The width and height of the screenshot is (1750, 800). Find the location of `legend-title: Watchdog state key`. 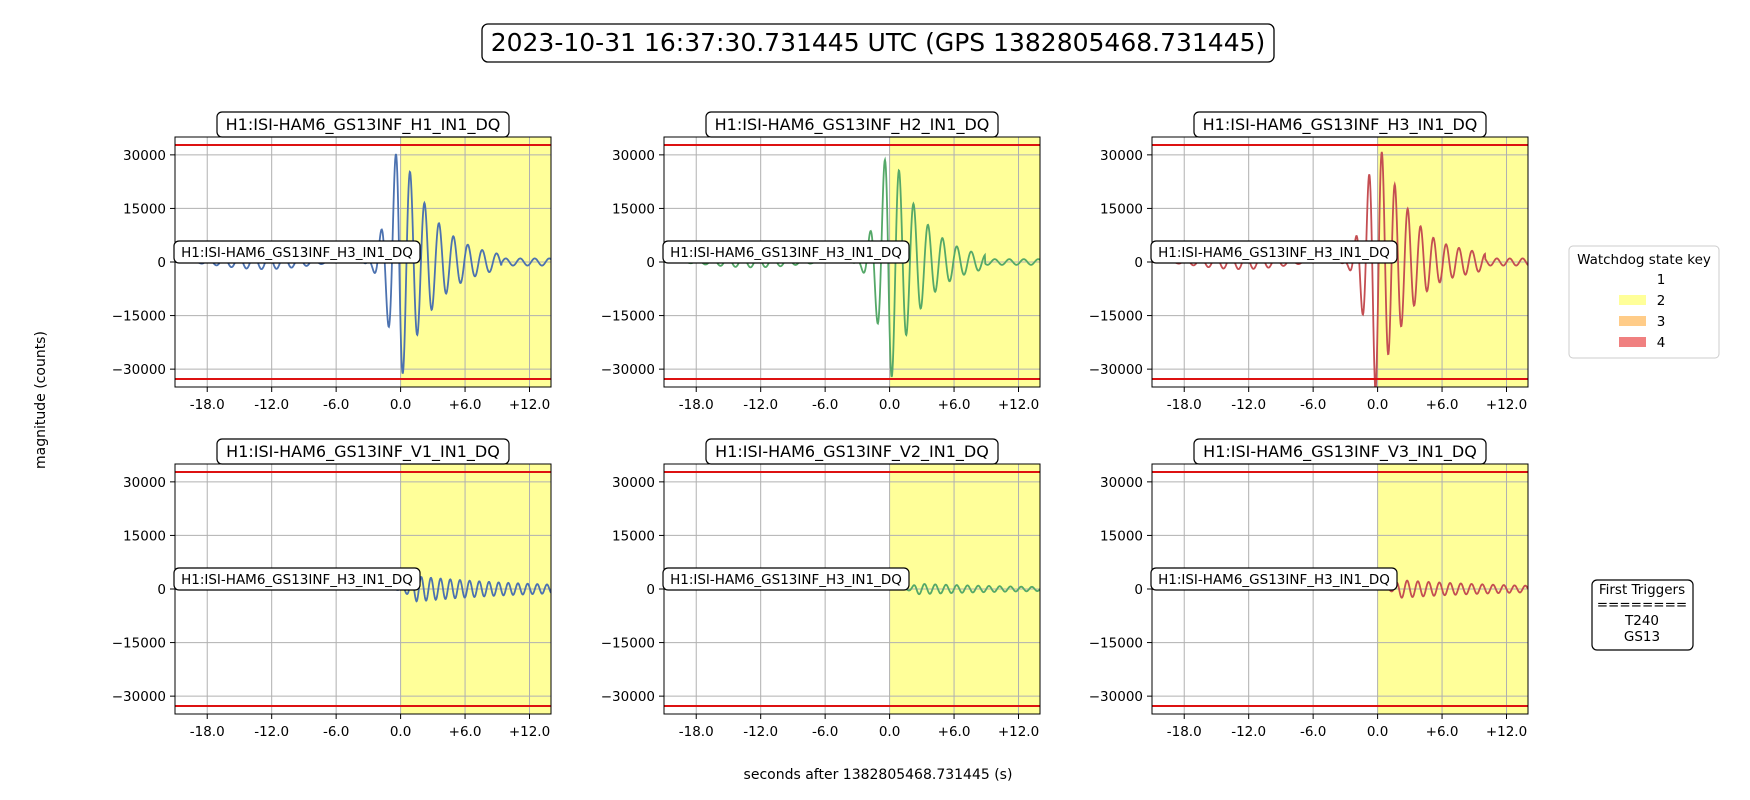

legend-title: Watchdog state key is located at coordinates (1644, 260).